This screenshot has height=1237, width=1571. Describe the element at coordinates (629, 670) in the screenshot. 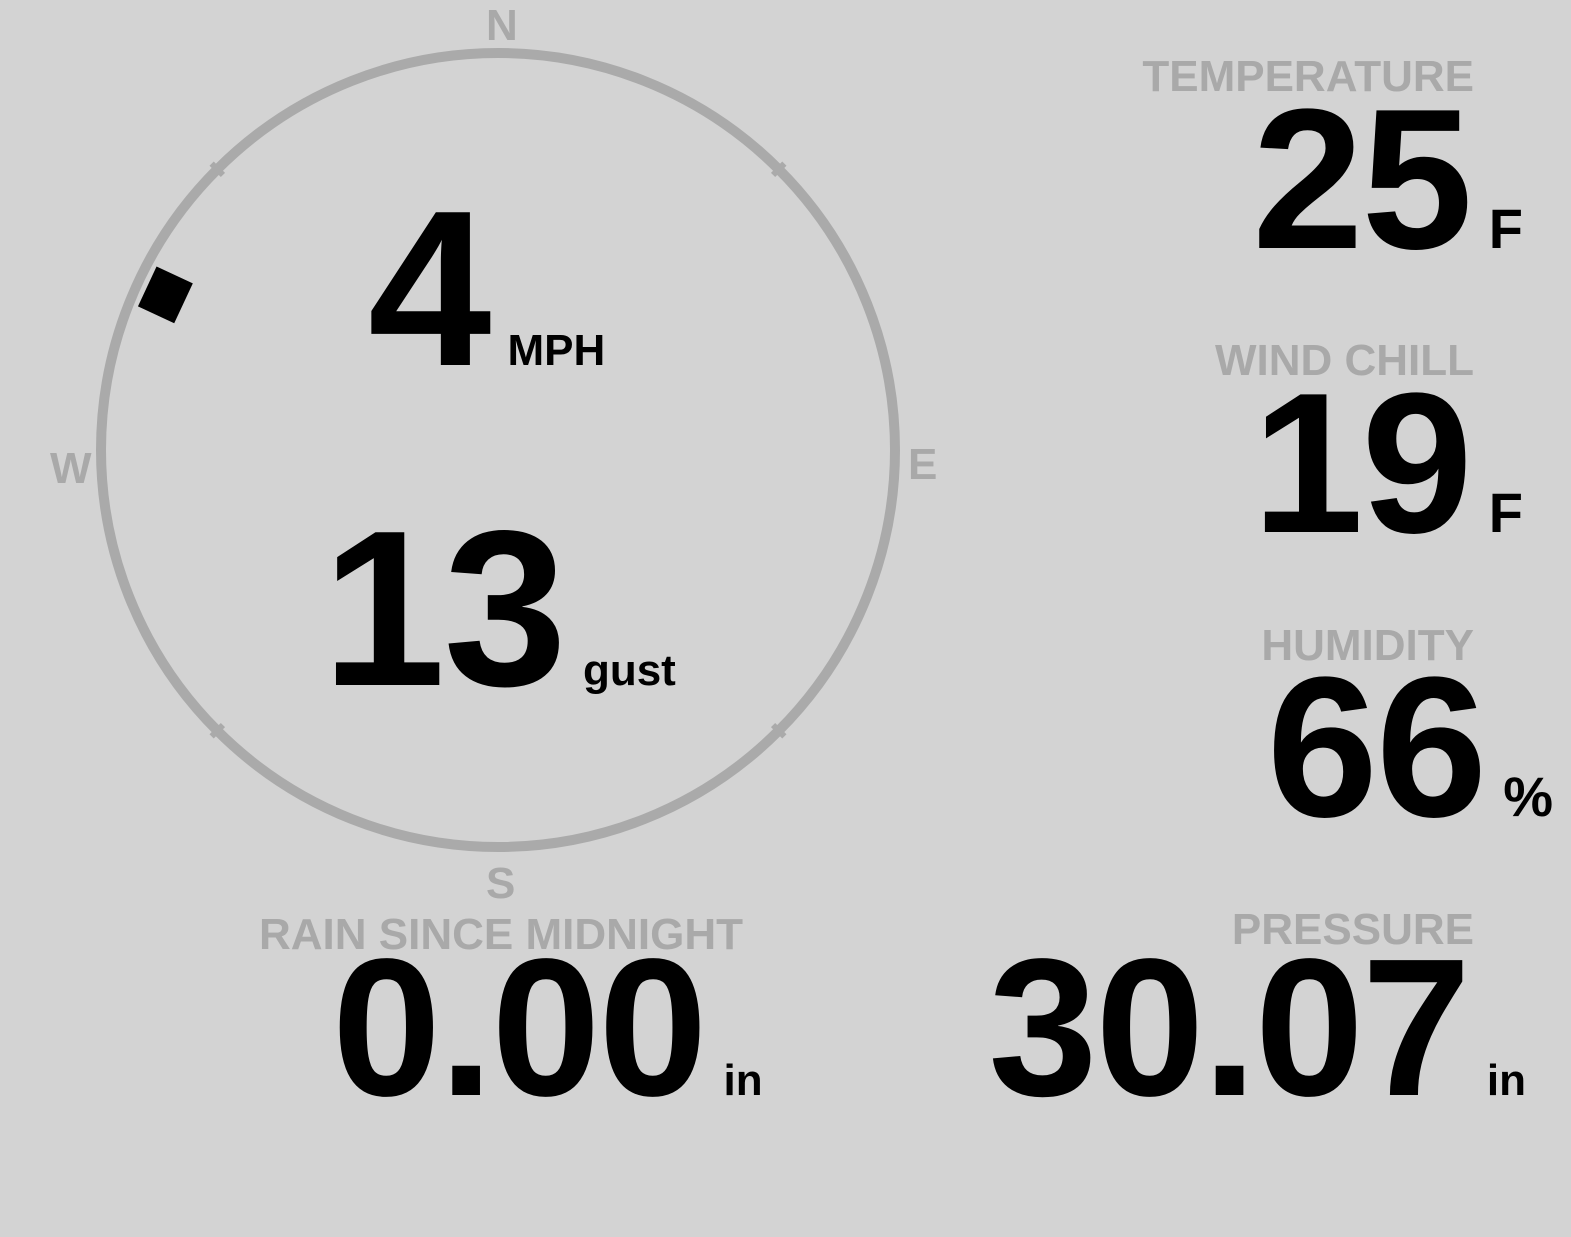

I see `wind-gust-unit: gust` at that location.